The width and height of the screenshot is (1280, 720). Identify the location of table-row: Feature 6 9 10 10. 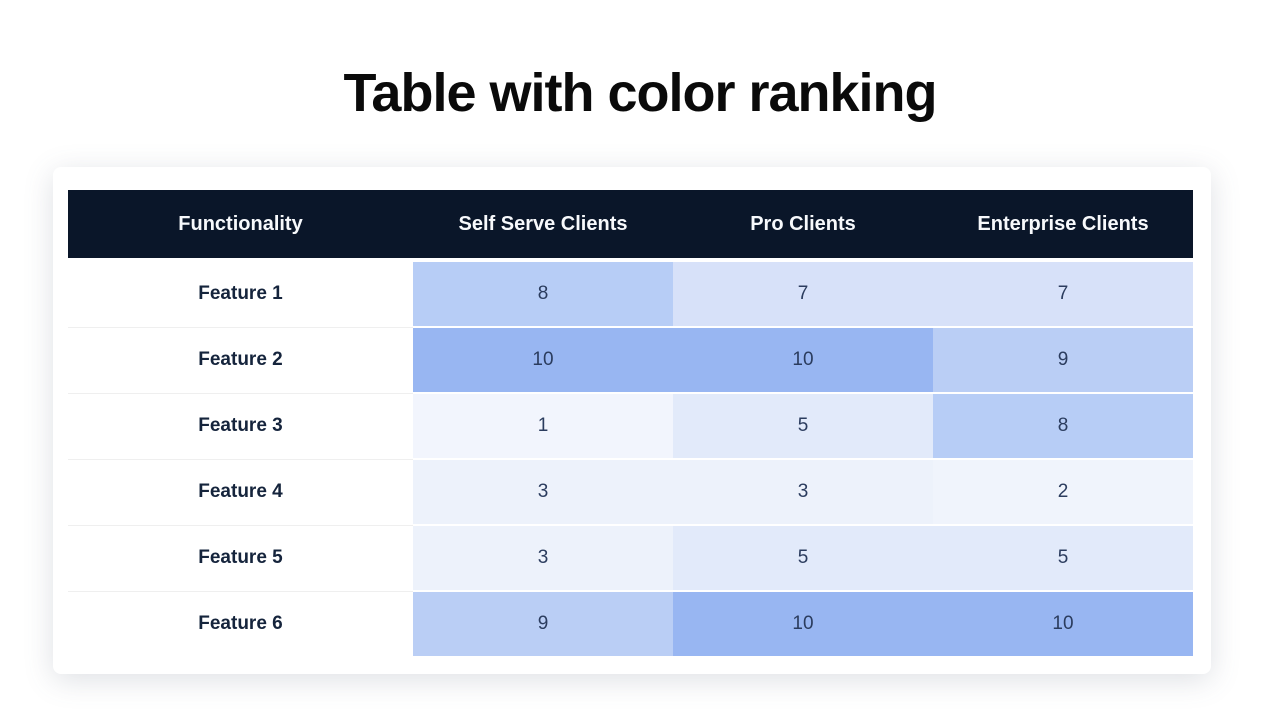
(630, 624).